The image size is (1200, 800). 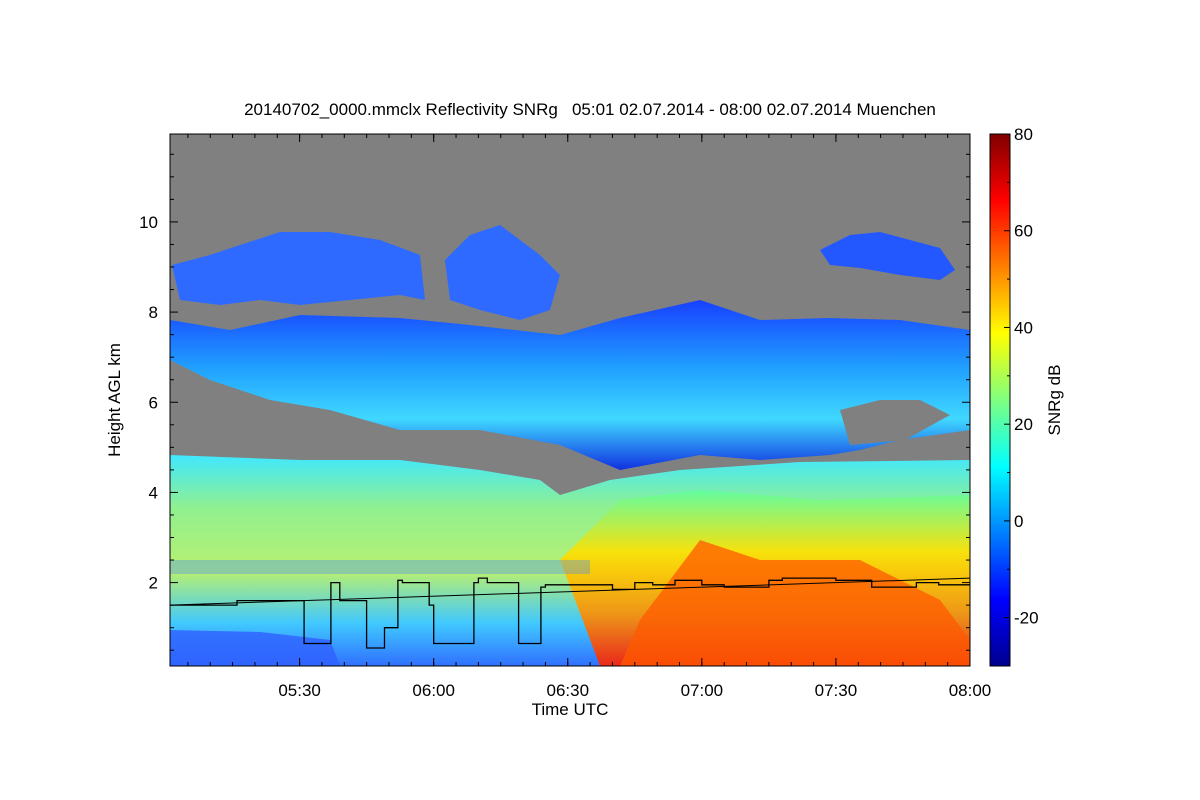 I want to click on upper-cloud-c, so click(x=887, y=256).